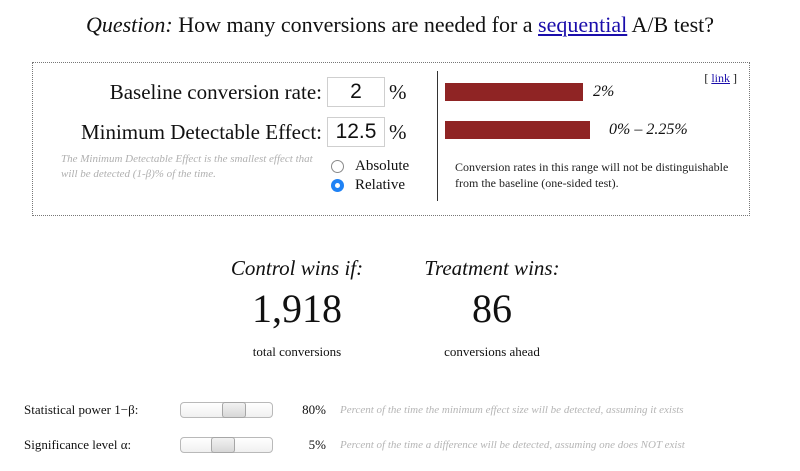 This screenshot has width=800, height=471. Describe the element at coordinates (648, 129) in the screenshot. I see `range-bar-label: 0% – 2.25%` at that location.